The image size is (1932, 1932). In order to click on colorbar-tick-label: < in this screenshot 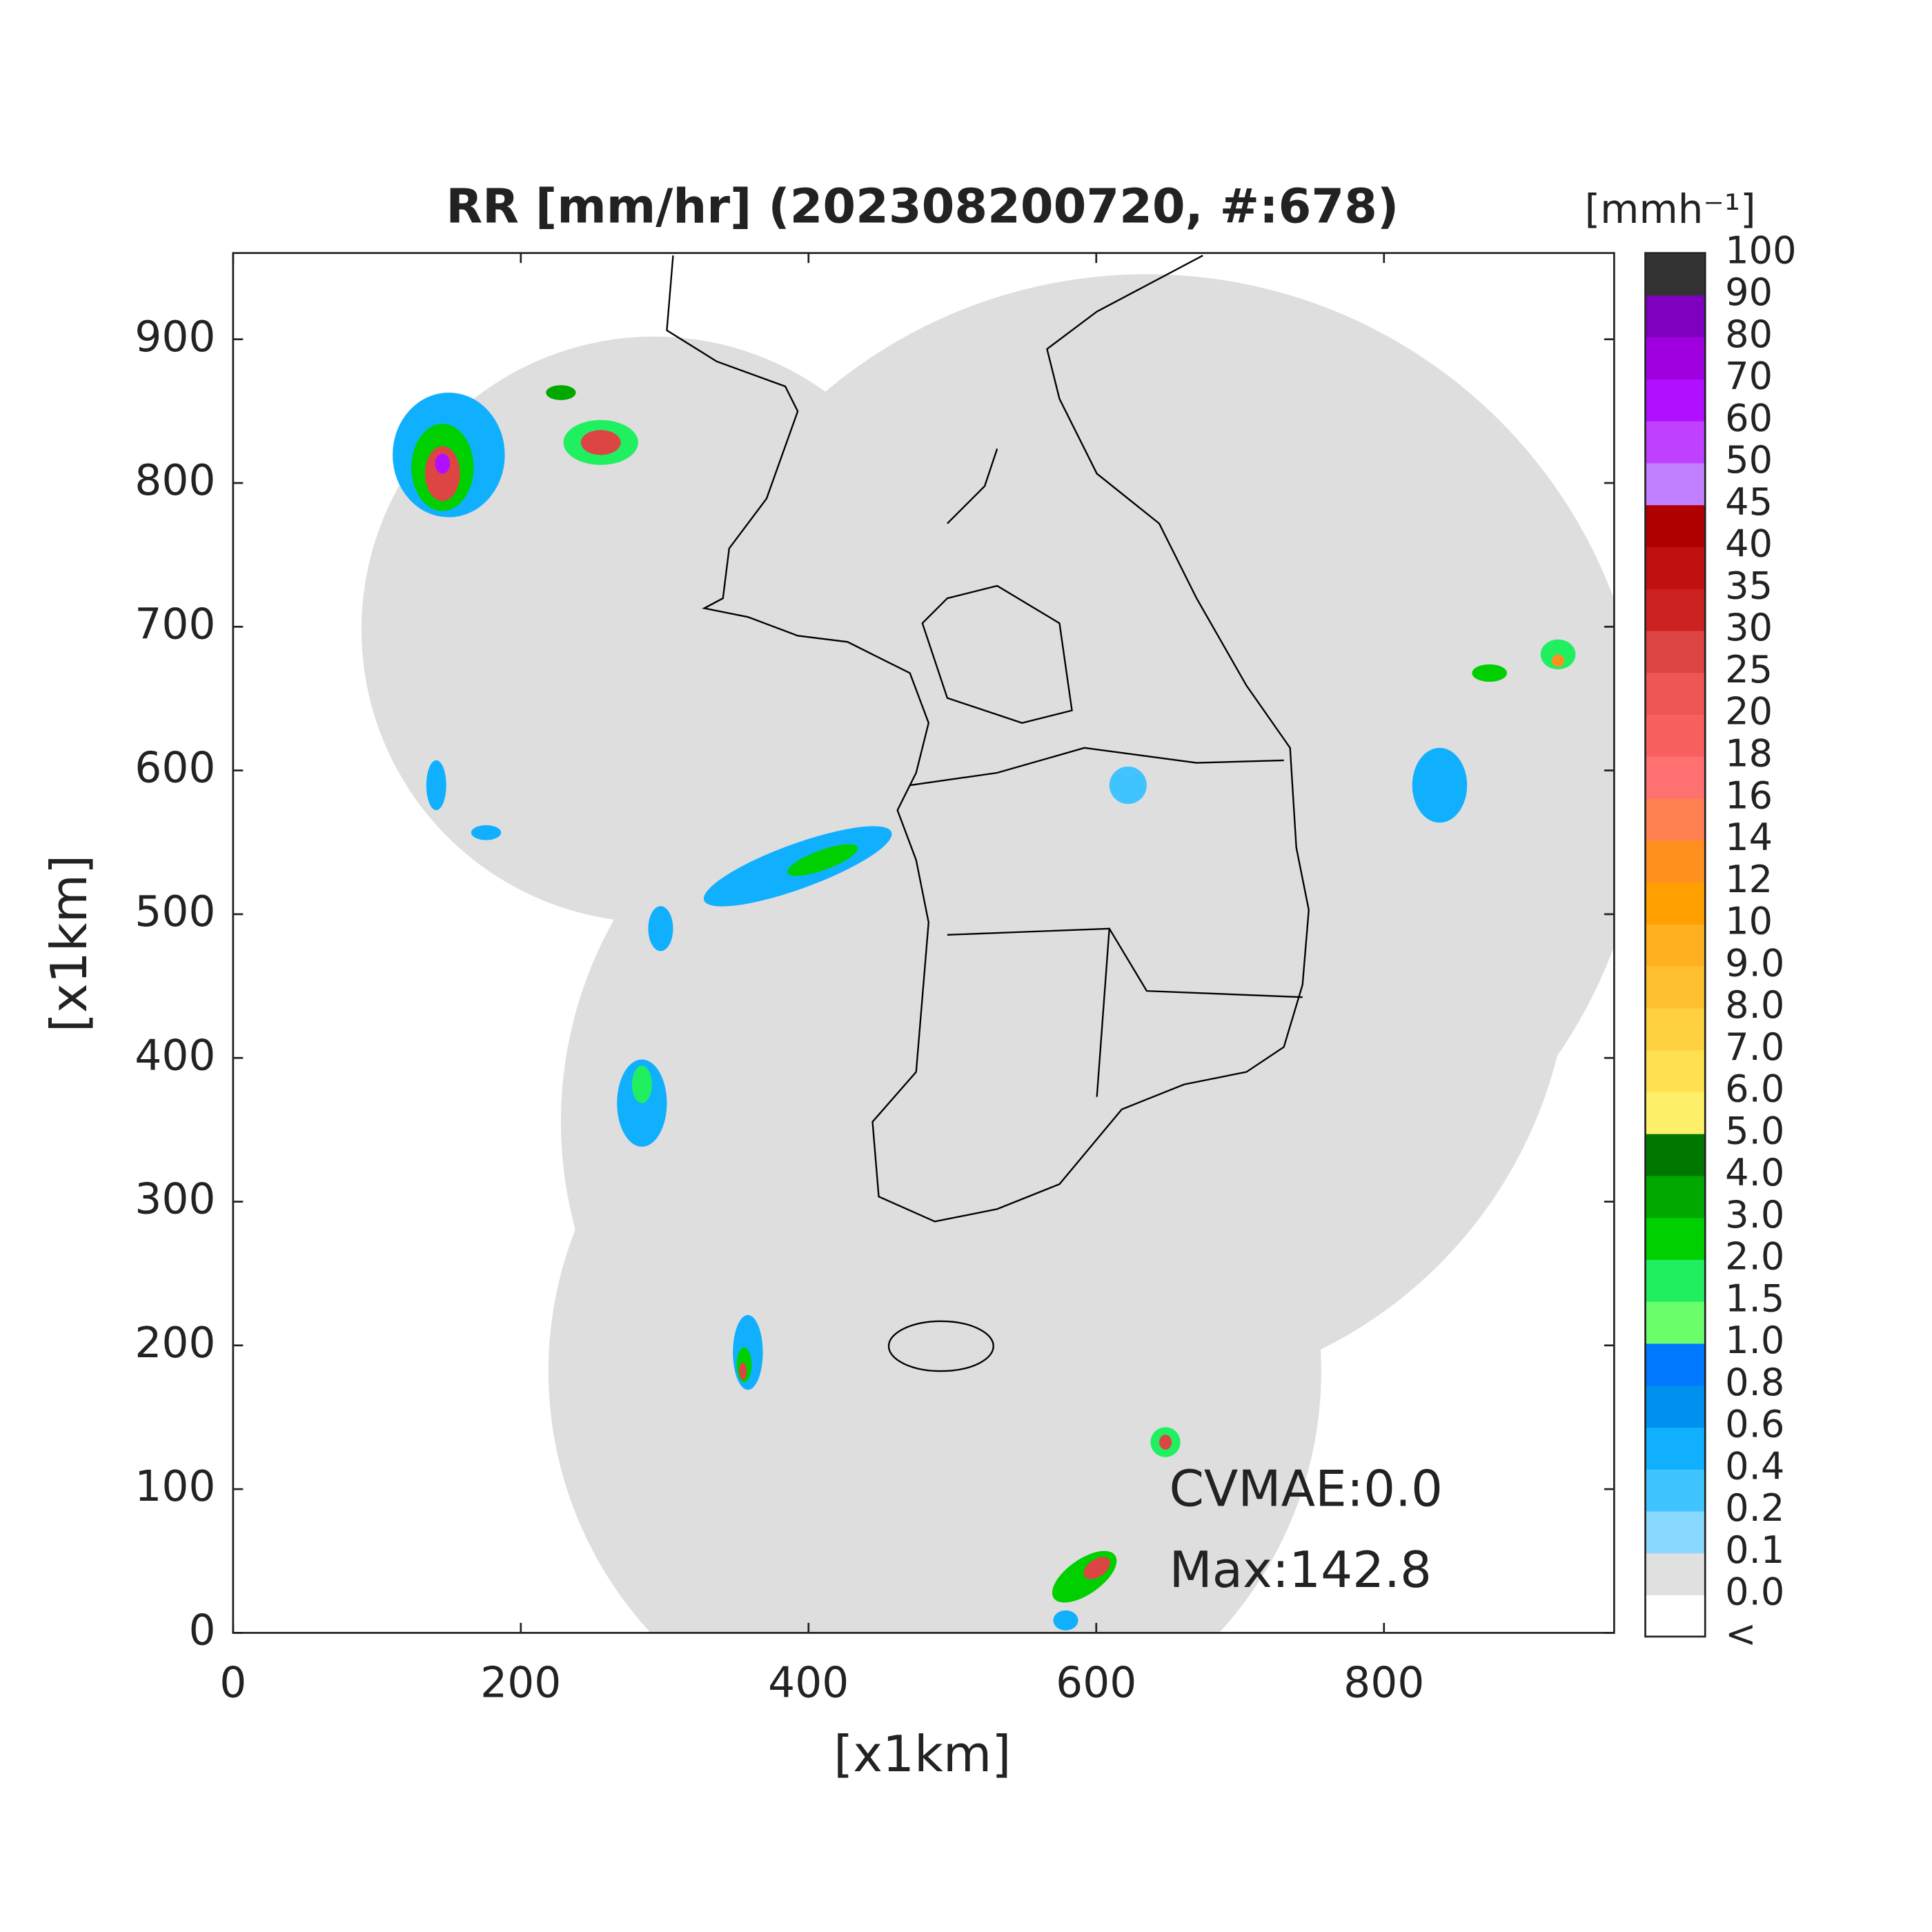, I will do `click(1740, 1634)`.